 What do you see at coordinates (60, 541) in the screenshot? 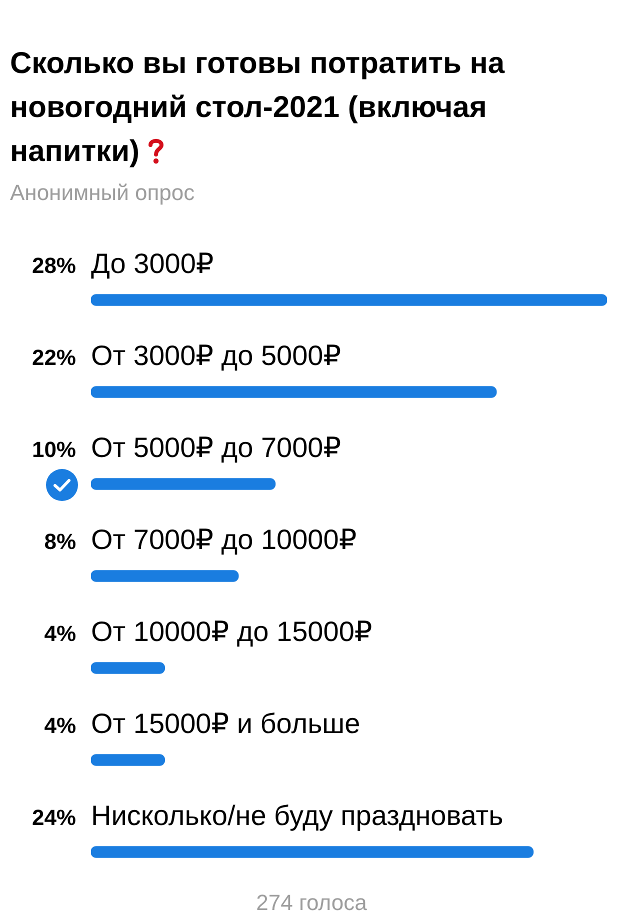
I see `data-label: 8%` at bounding box center [60, 541].